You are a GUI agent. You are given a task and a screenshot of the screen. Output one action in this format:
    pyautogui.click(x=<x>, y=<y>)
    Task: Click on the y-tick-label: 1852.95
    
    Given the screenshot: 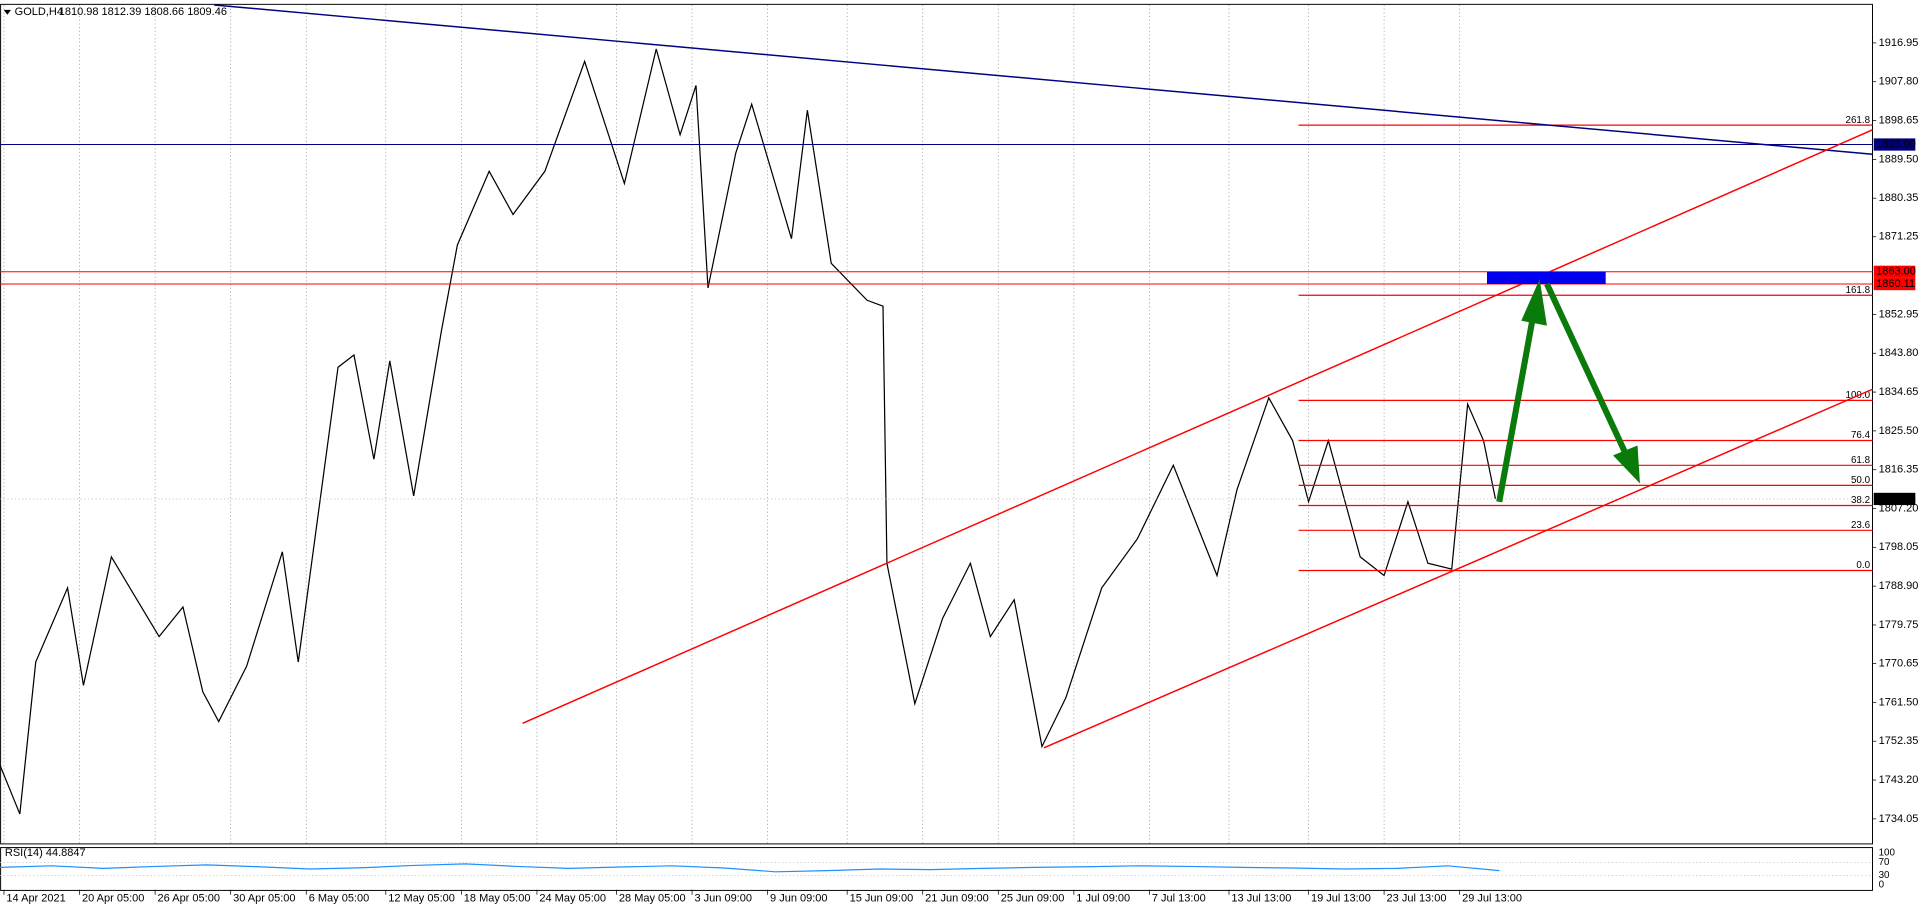 What is the action you would take?
    pyautogui.click(x=1899, y=314)
    